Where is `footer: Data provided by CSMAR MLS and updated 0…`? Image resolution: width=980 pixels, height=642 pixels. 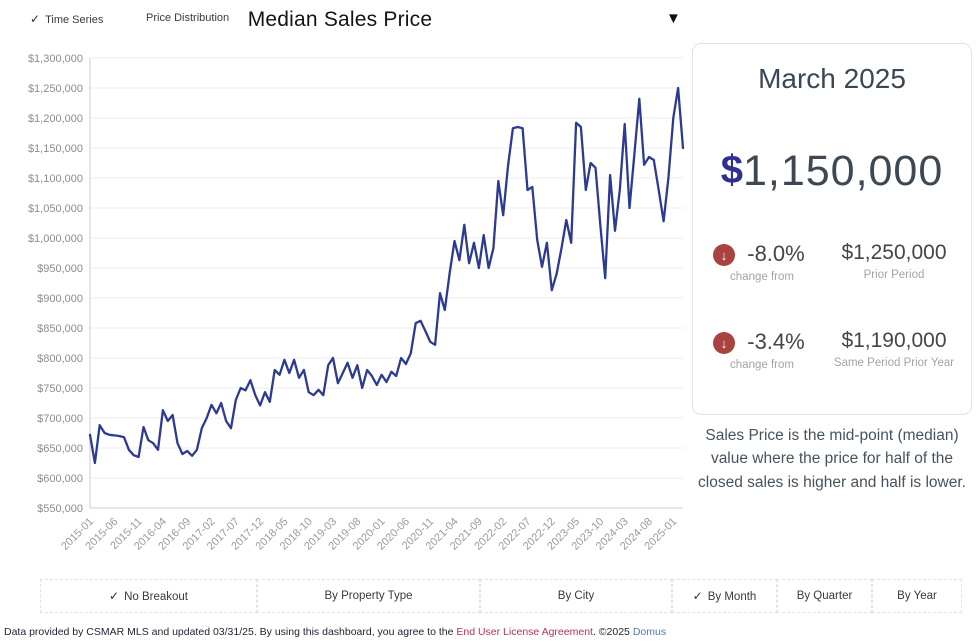
footer: Data provided by CSMAR MLS and updated 0… is located at coordinates (335, 632).